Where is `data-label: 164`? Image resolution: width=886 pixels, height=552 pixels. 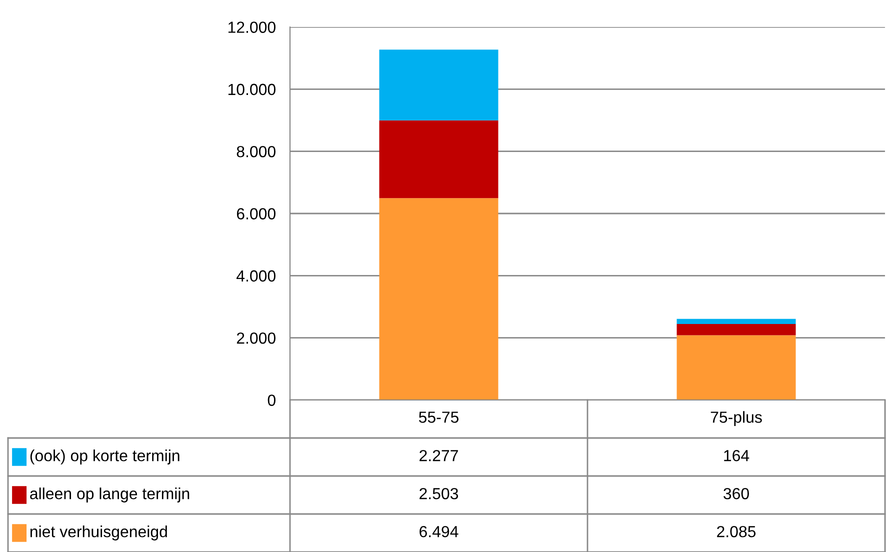
data-label: 164 is located at coordinates (737, 456).